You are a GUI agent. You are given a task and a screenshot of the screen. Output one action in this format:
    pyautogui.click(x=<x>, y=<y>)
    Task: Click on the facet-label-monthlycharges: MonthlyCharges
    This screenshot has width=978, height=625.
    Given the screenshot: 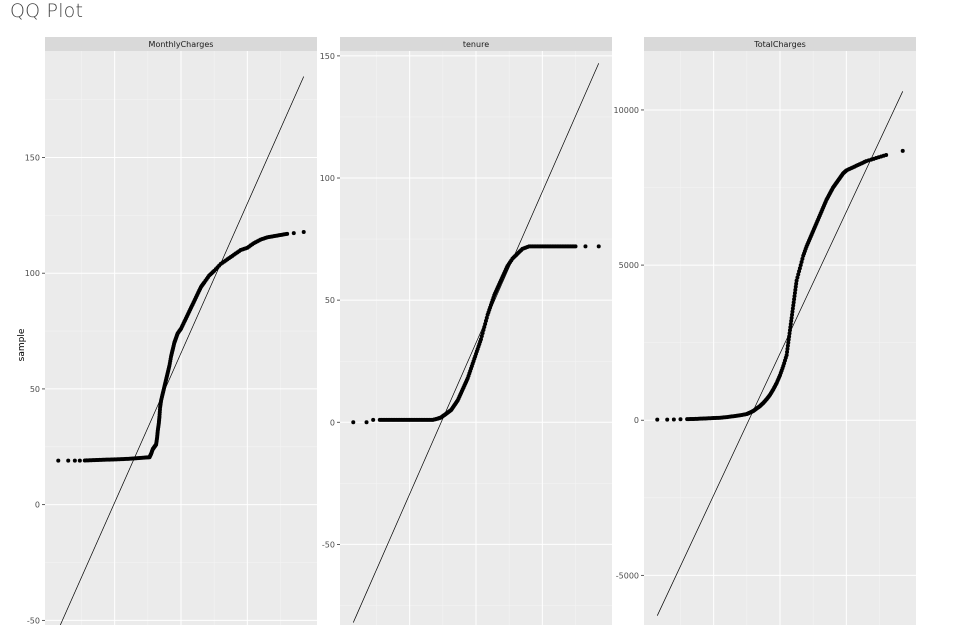 What is the action you would take?
    pyautogui.click(x=181, y=44)
    